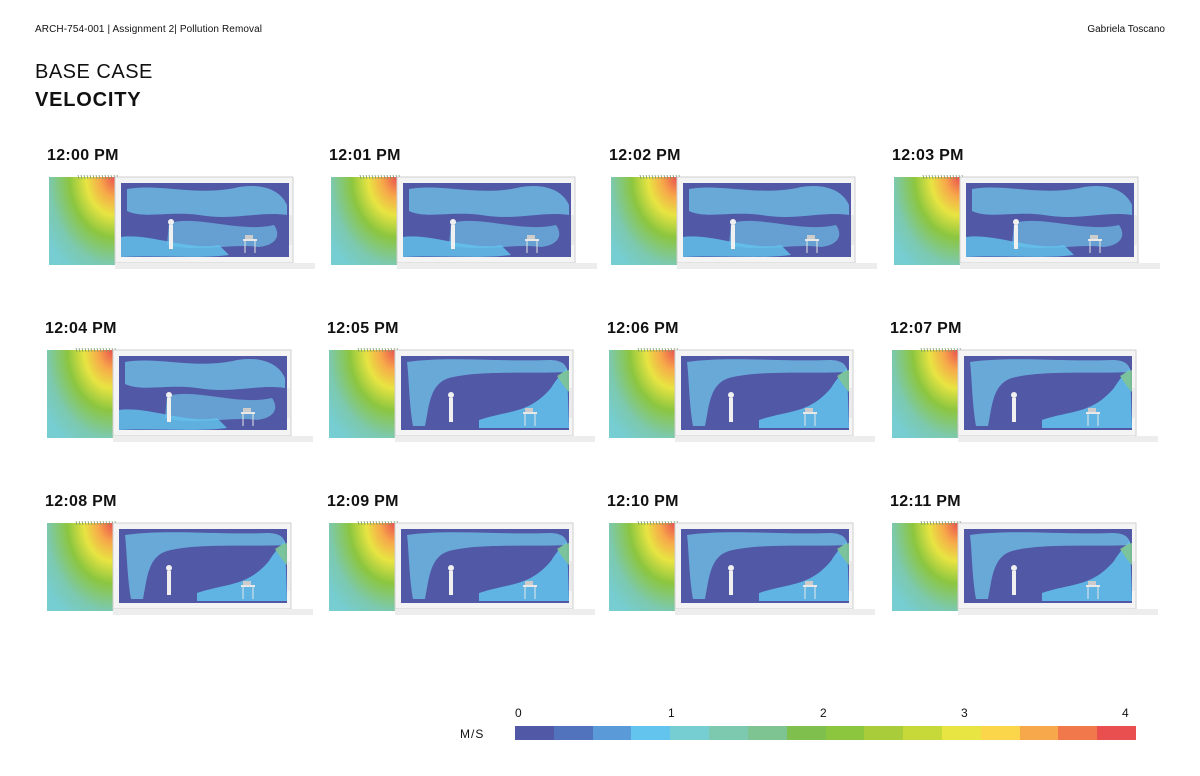 The width and height of the screenshot is (1200, 776). Describe the element at coordinates (518, 713) in the screenshot. I see `legend-tick: 0` at that location.